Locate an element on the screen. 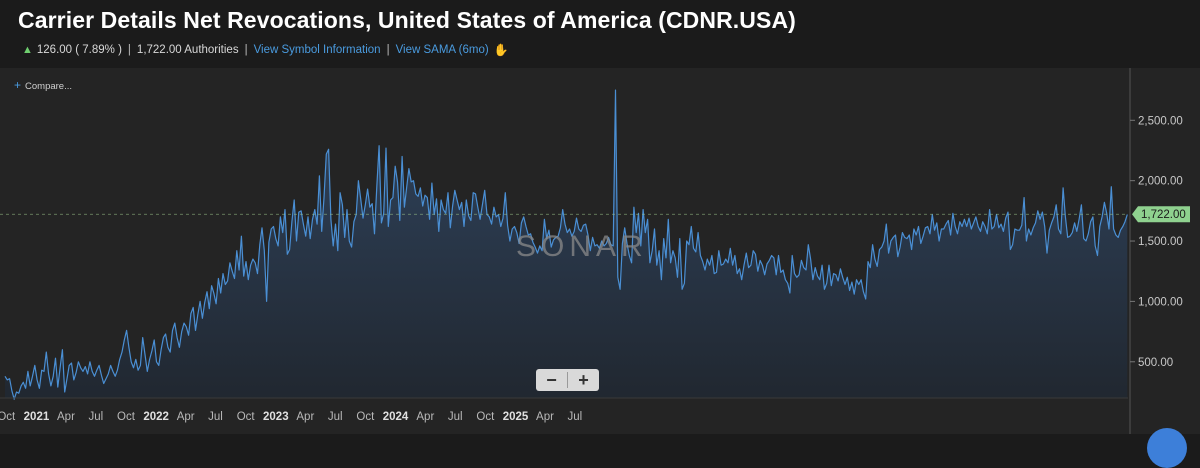 Image resolution: width=1200 pixels, height=468 pixels. zoom-divider is located at coordinates (567, 380).